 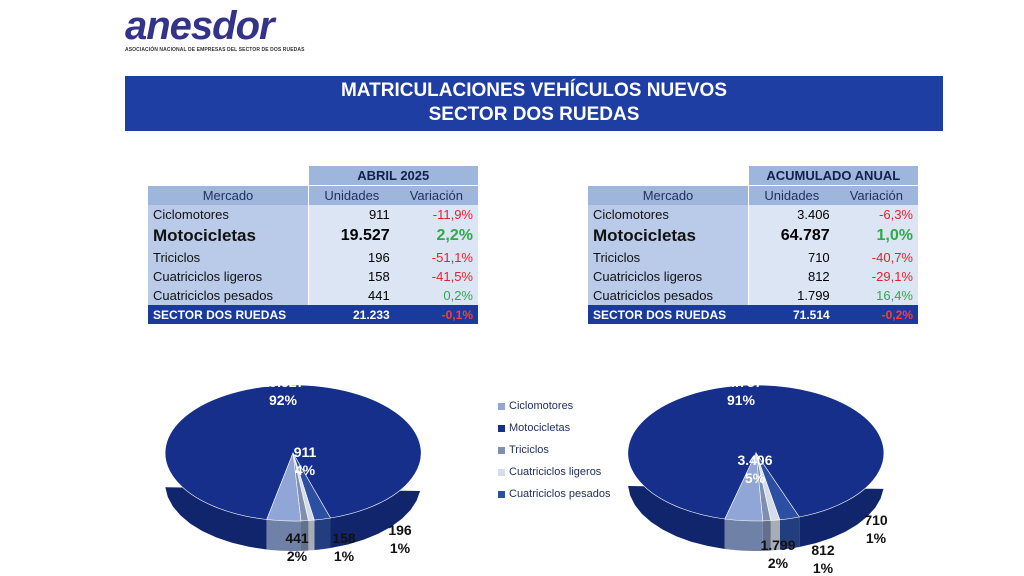 I want to click on total-row: SECTOR DOS RUEDAS 71.514 -0,2%, so click(x=753, y=314).